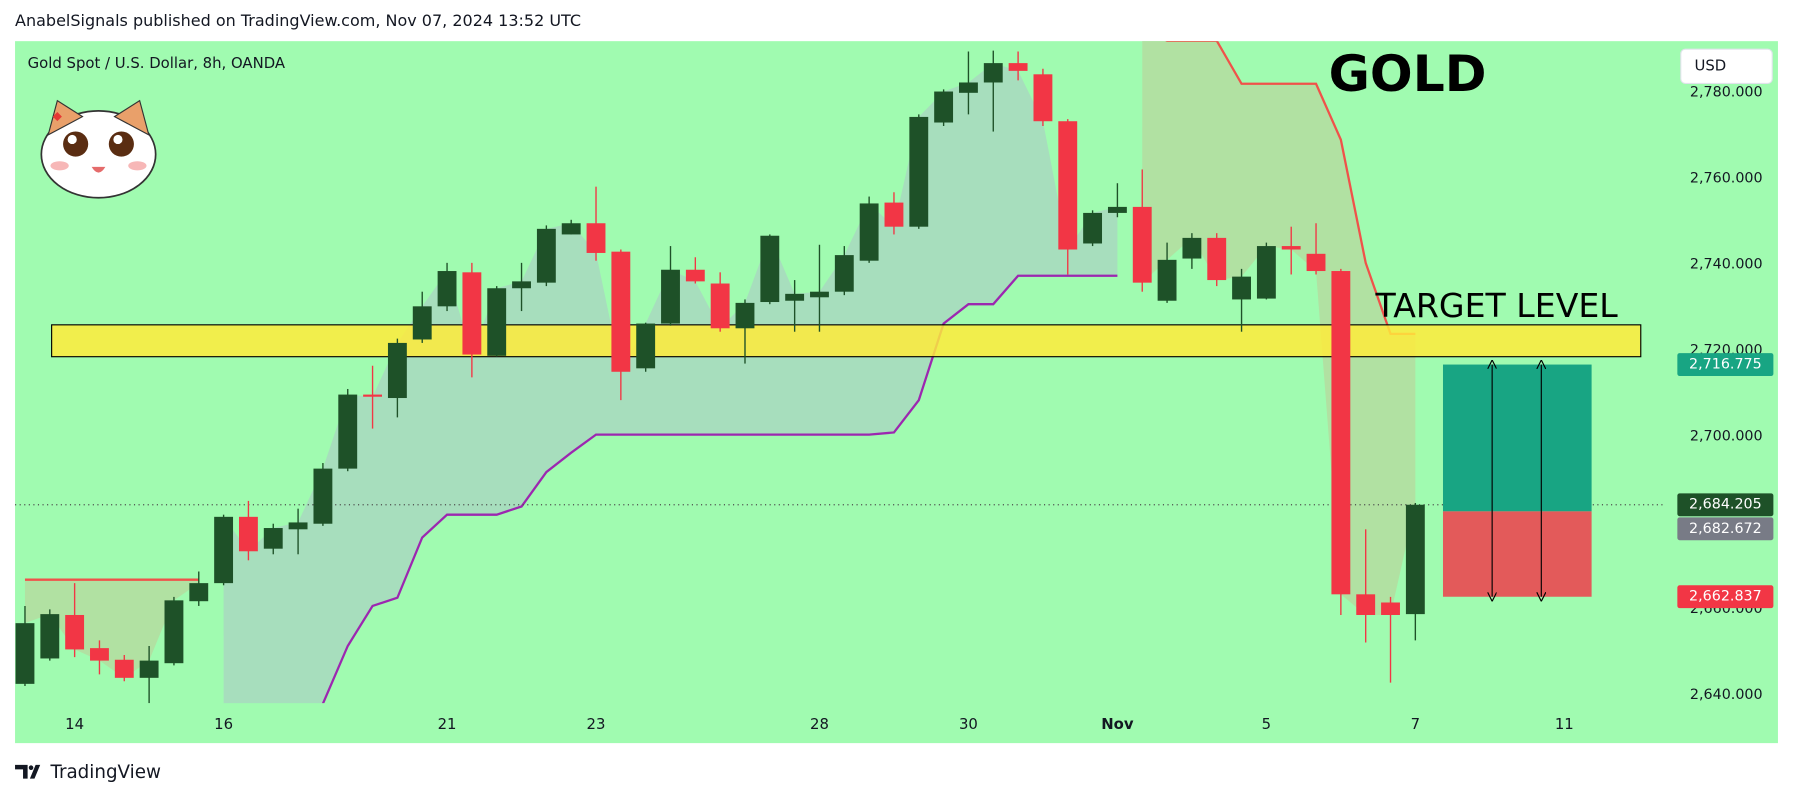  What do you see at coordinates (157, 63) in the screenshot?
I see `symbol-title: Gold Spot / U.S. Dollar, 8h, OANDA` at bounding box center [157, 63].